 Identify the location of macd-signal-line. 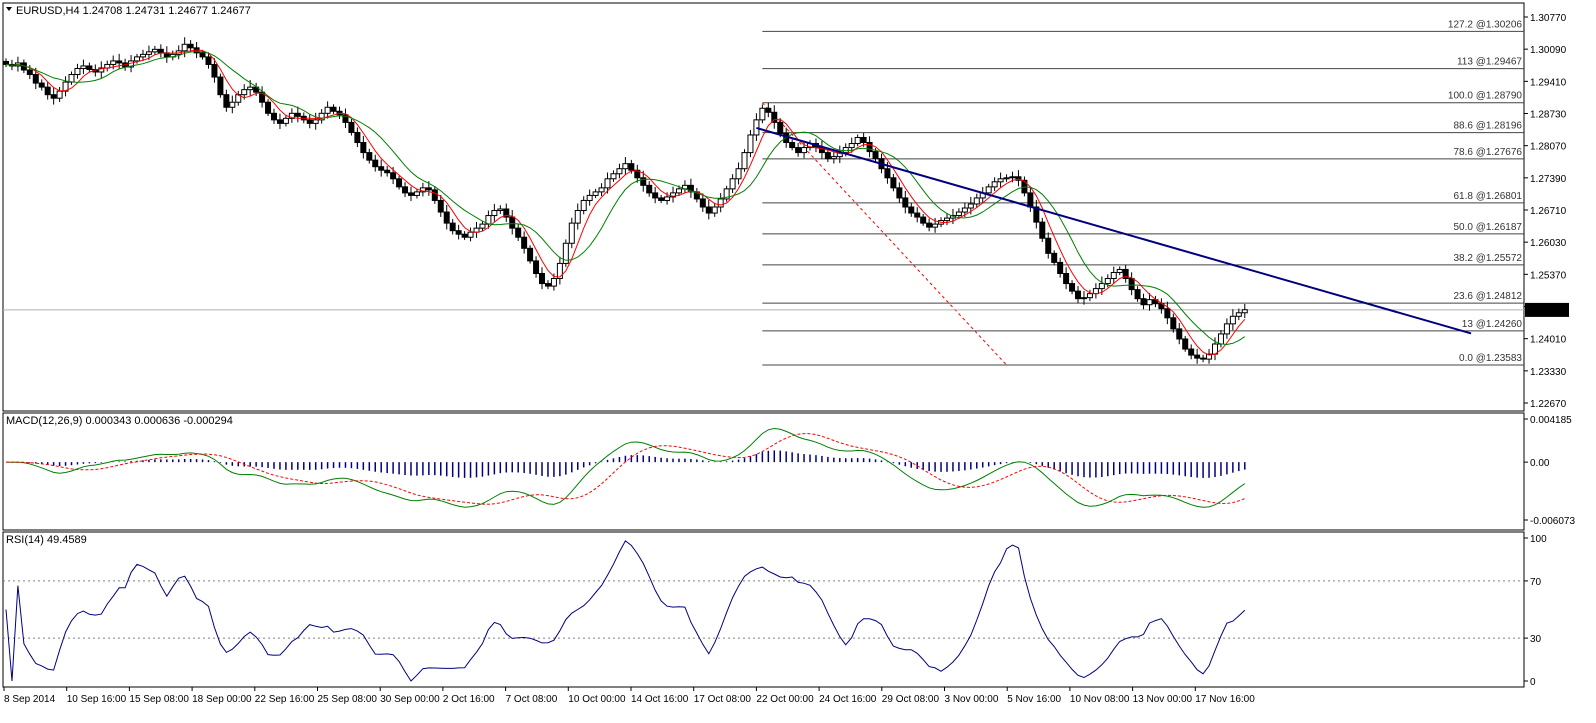
(625, 469).